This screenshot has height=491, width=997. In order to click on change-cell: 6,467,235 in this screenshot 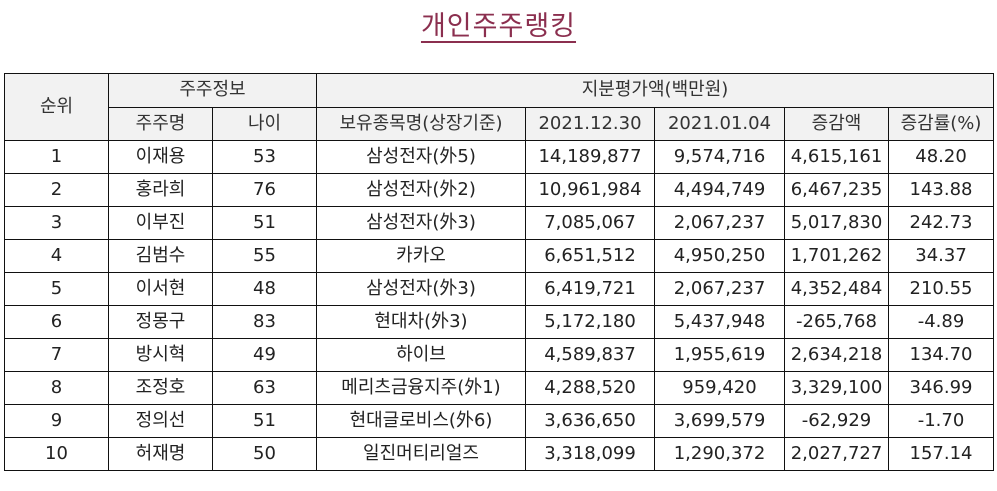, I will do `click(836, 190)`.